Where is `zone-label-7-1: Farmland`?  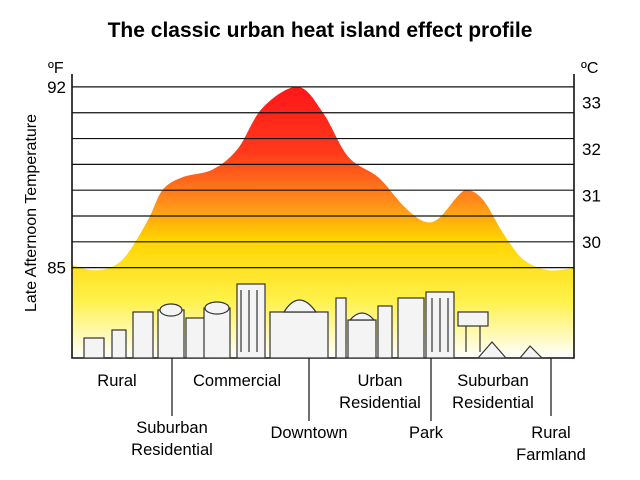 zone-label-7-1: Farmland is located at coordinates (551, 455).